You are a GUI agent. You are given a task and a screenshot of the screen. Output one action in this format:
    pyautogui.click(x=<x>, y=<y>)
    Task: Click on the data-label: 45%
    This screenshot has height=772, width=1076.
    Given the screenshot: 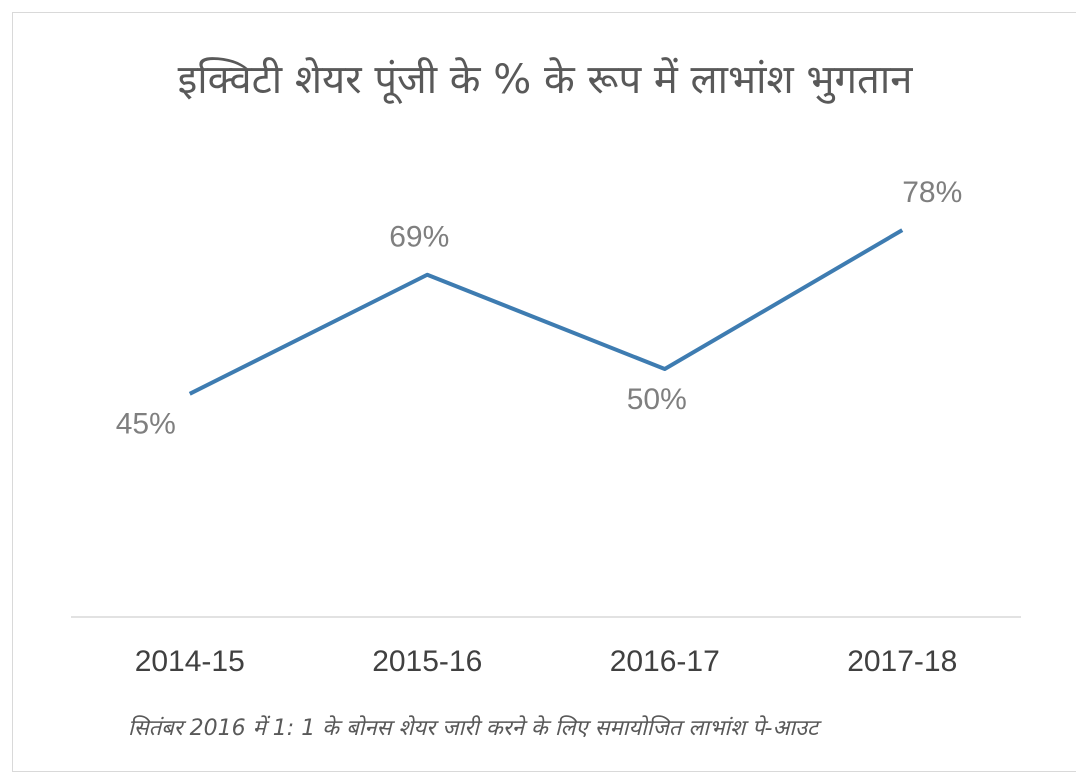 What is the action you would take?
    pyautogui.click(x=146, y=424)
    